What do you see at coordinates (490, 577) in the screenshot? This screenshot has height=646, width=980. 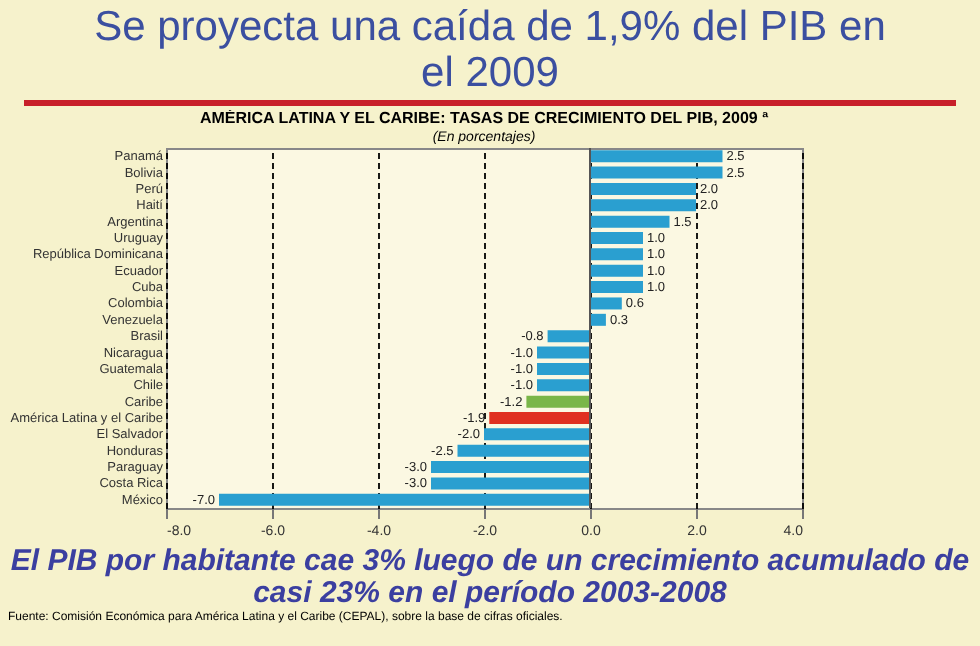 I see `text: El PIB por habitante cae 3% luego de un crecimiento acumulado de casi 23% en el período 2003-2008` at bounding box center [490, 577].